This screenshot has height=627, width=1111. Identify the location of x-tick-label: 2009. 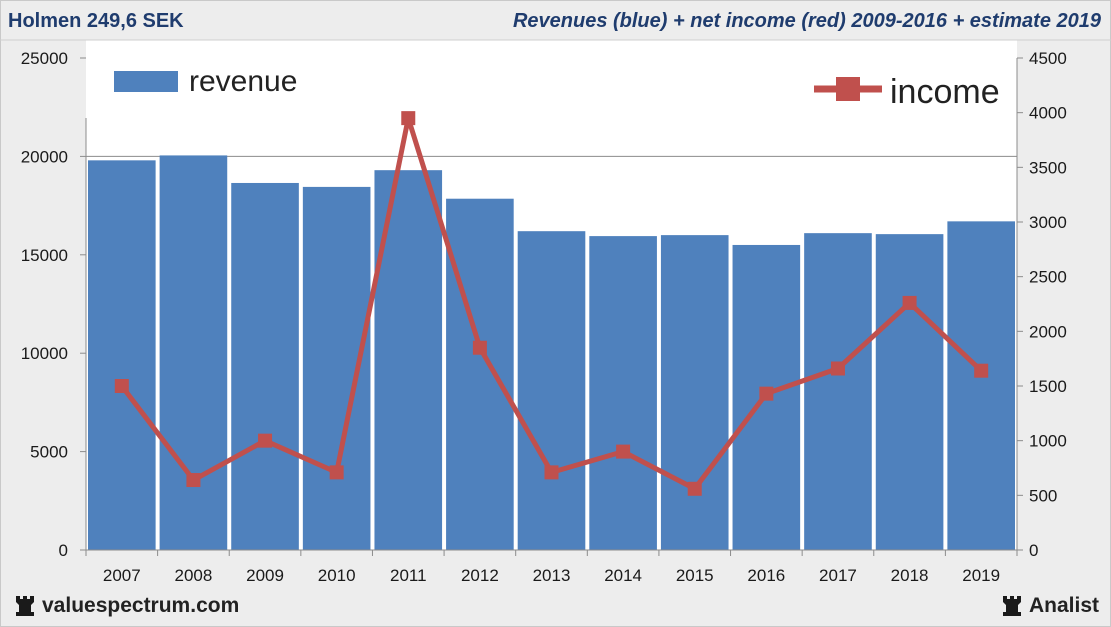
(265, 575).